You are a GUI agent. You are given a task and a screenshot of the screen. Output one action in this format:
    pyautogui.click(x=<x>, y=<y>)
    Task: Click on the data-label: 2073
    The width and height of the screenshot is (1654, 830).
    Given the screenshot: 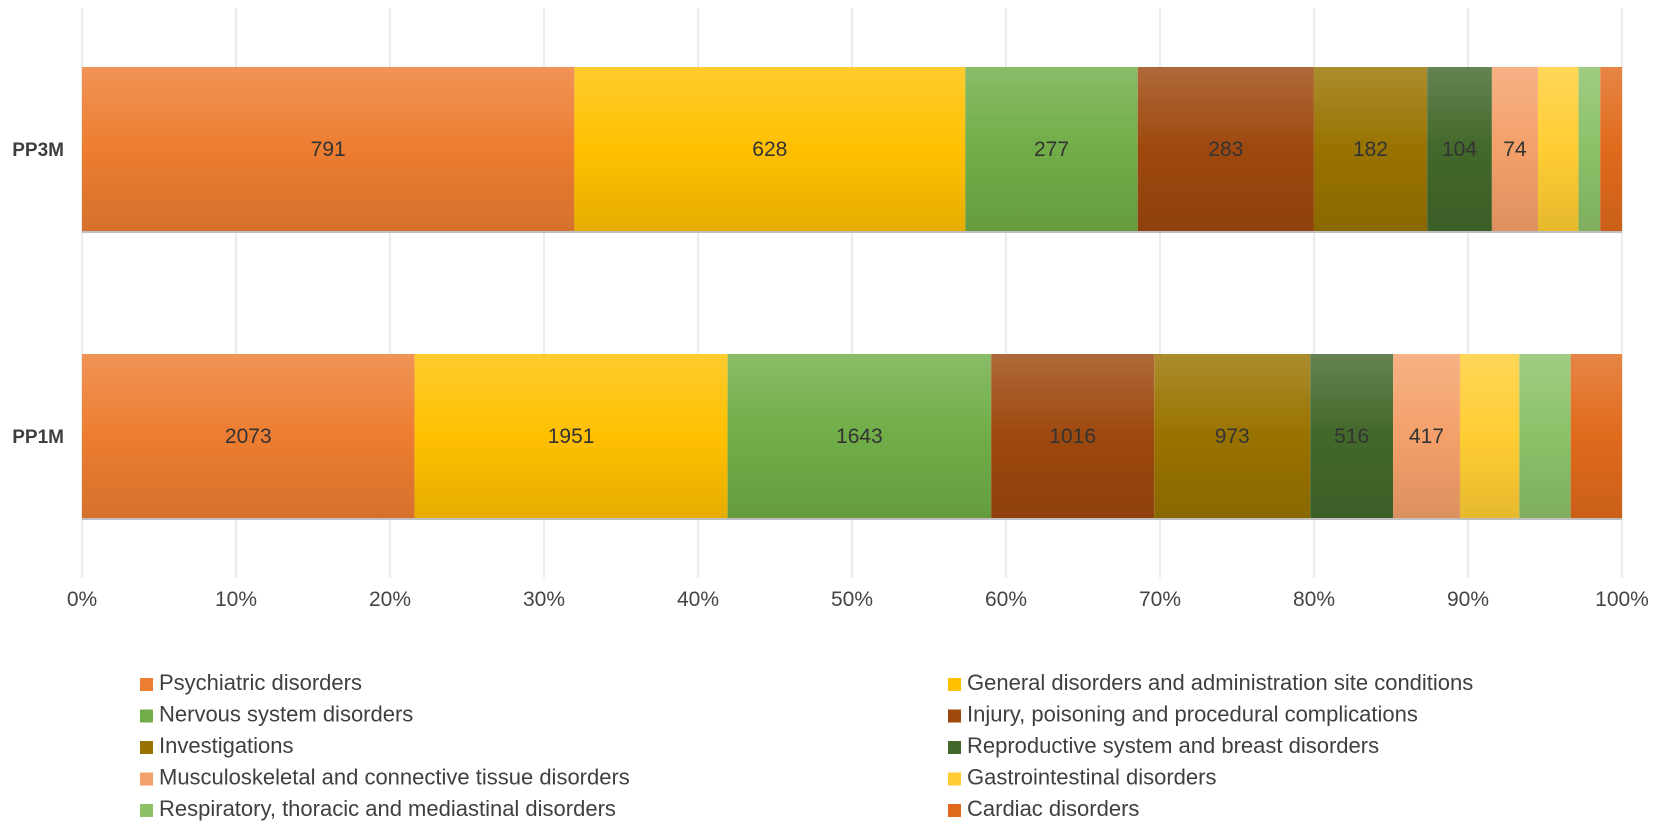 What is the action you would take?
    pyautogui.click(x=248, y=436)
    